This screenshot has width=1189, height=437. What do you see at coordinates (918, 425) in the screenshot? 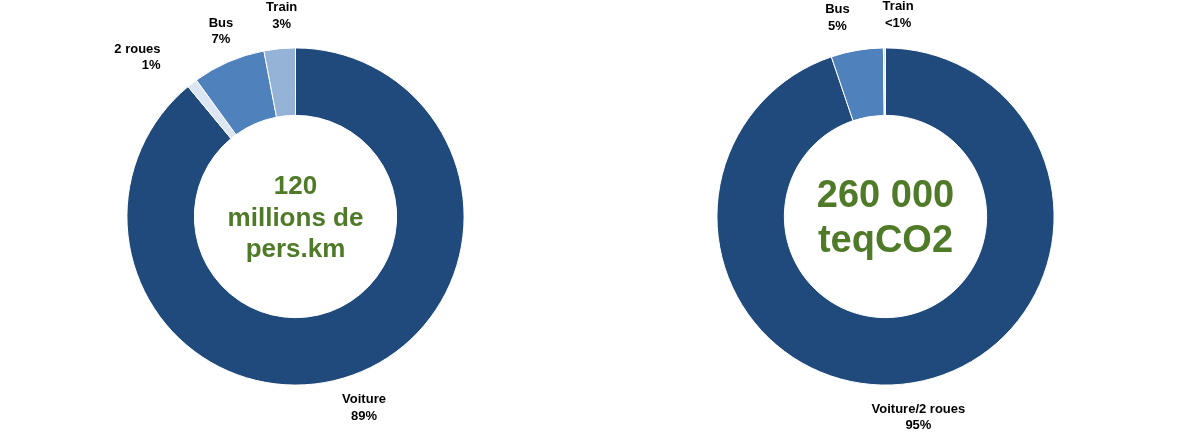
I see `data-label: 95%` at bounding box center [918, 425].